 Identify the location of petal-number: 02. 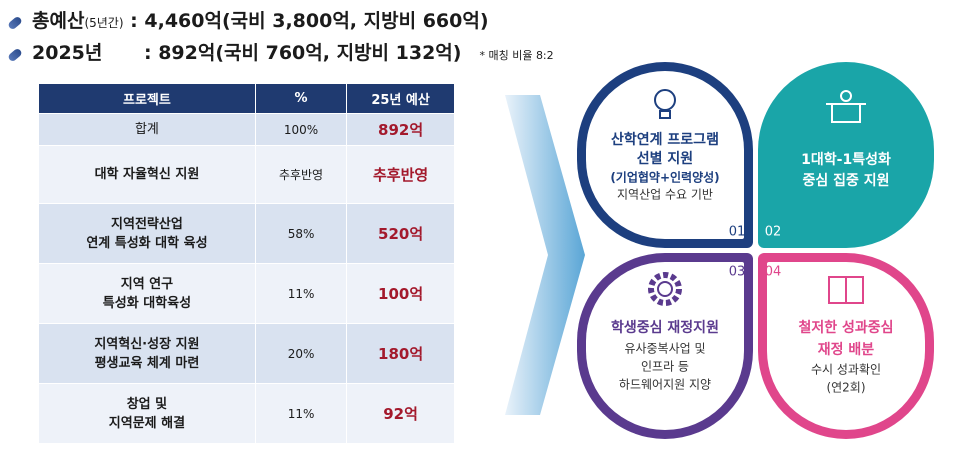
(773, 232).